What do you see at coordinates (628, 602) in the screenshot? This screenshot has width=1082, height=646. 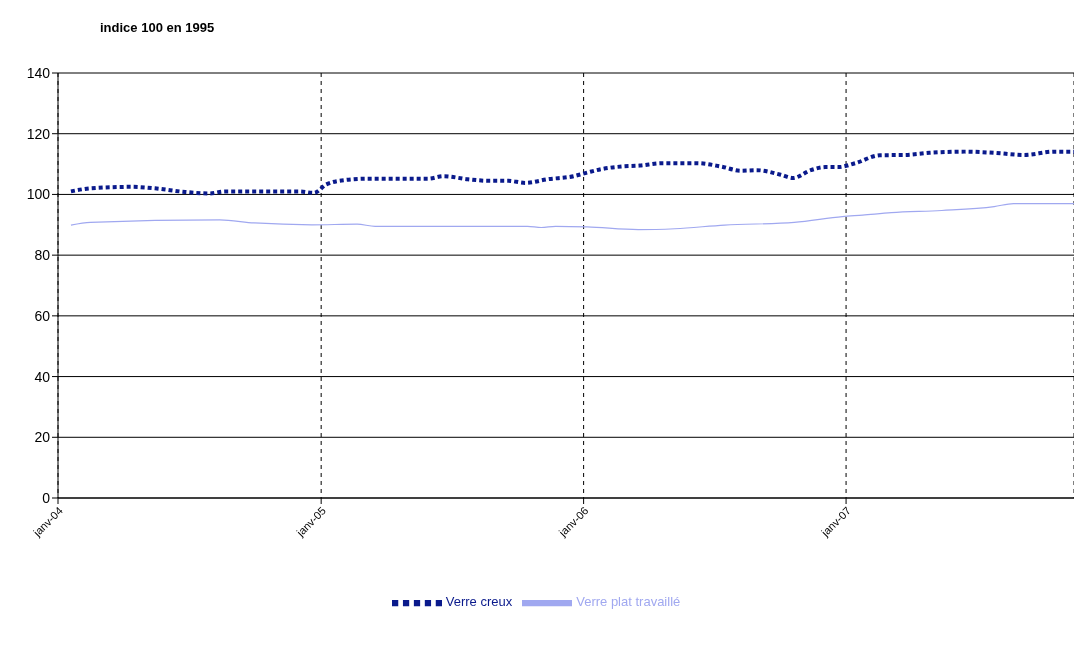 I see `legend-label: Verre plat travaillé` at bounding box center [628, 602].